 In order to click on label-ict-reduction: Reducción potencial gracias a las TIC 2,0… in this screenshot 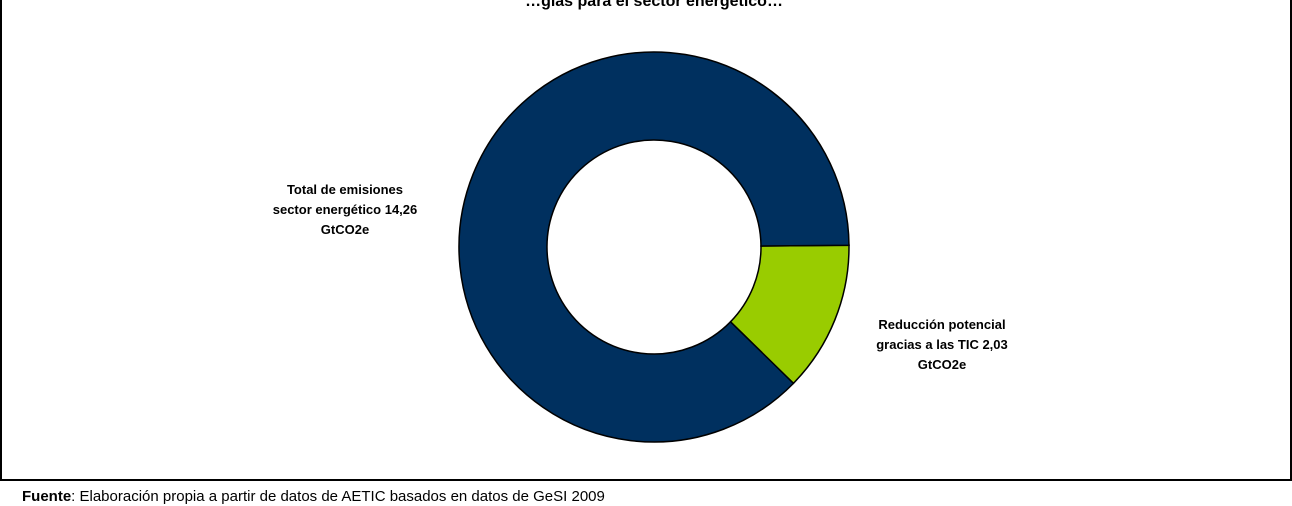, I will do `click(942, 344)`.